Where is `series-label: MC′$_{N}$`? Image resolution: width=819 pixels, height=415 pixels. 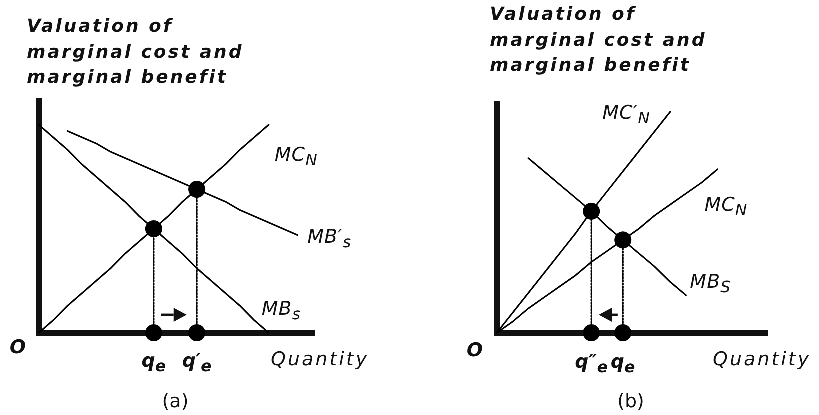 series-label: MC′$_{N}$ is located at coordinates (626, 115).